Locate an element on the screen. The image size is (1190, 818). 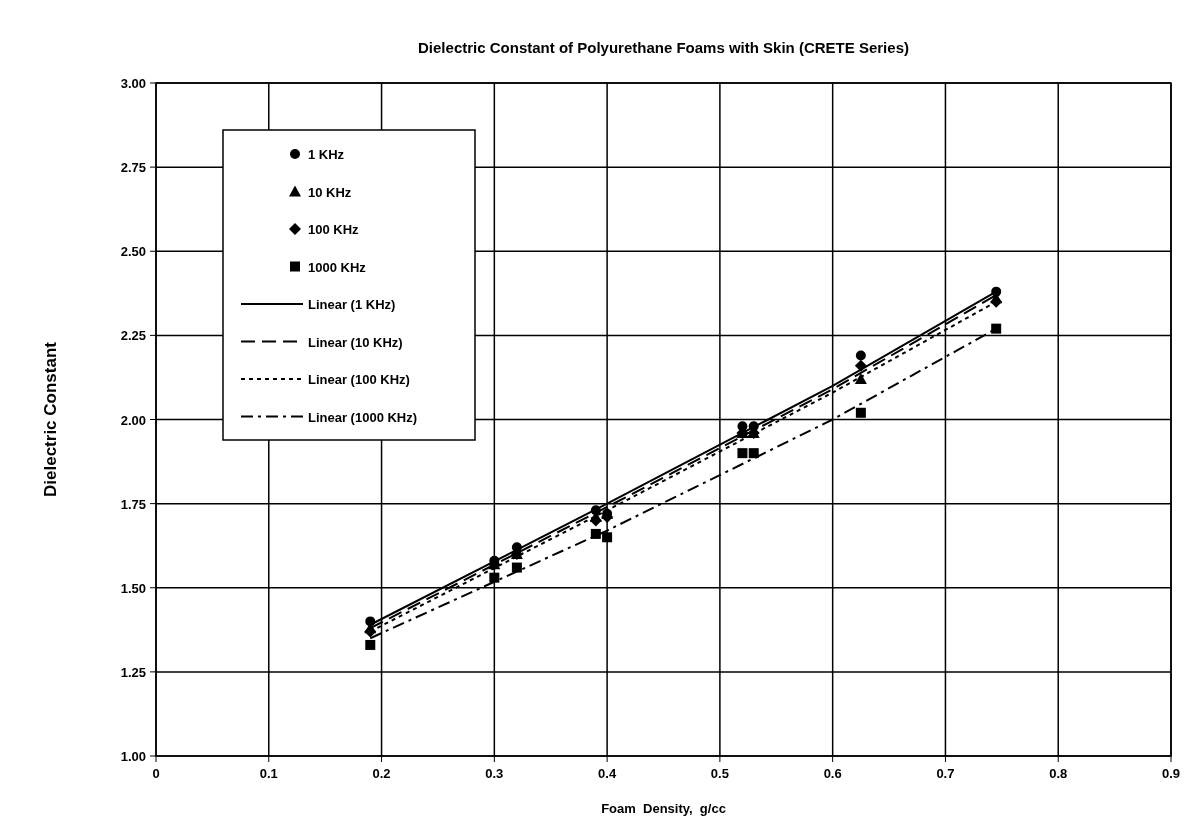
x-tick-label: 0.5 is located at coordinates (719, 773).